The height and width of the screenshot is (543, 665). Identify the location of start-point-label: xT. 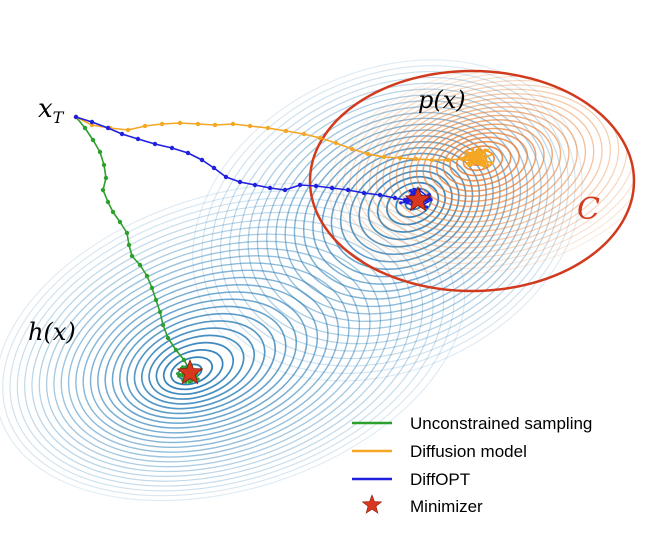
(51, 110).